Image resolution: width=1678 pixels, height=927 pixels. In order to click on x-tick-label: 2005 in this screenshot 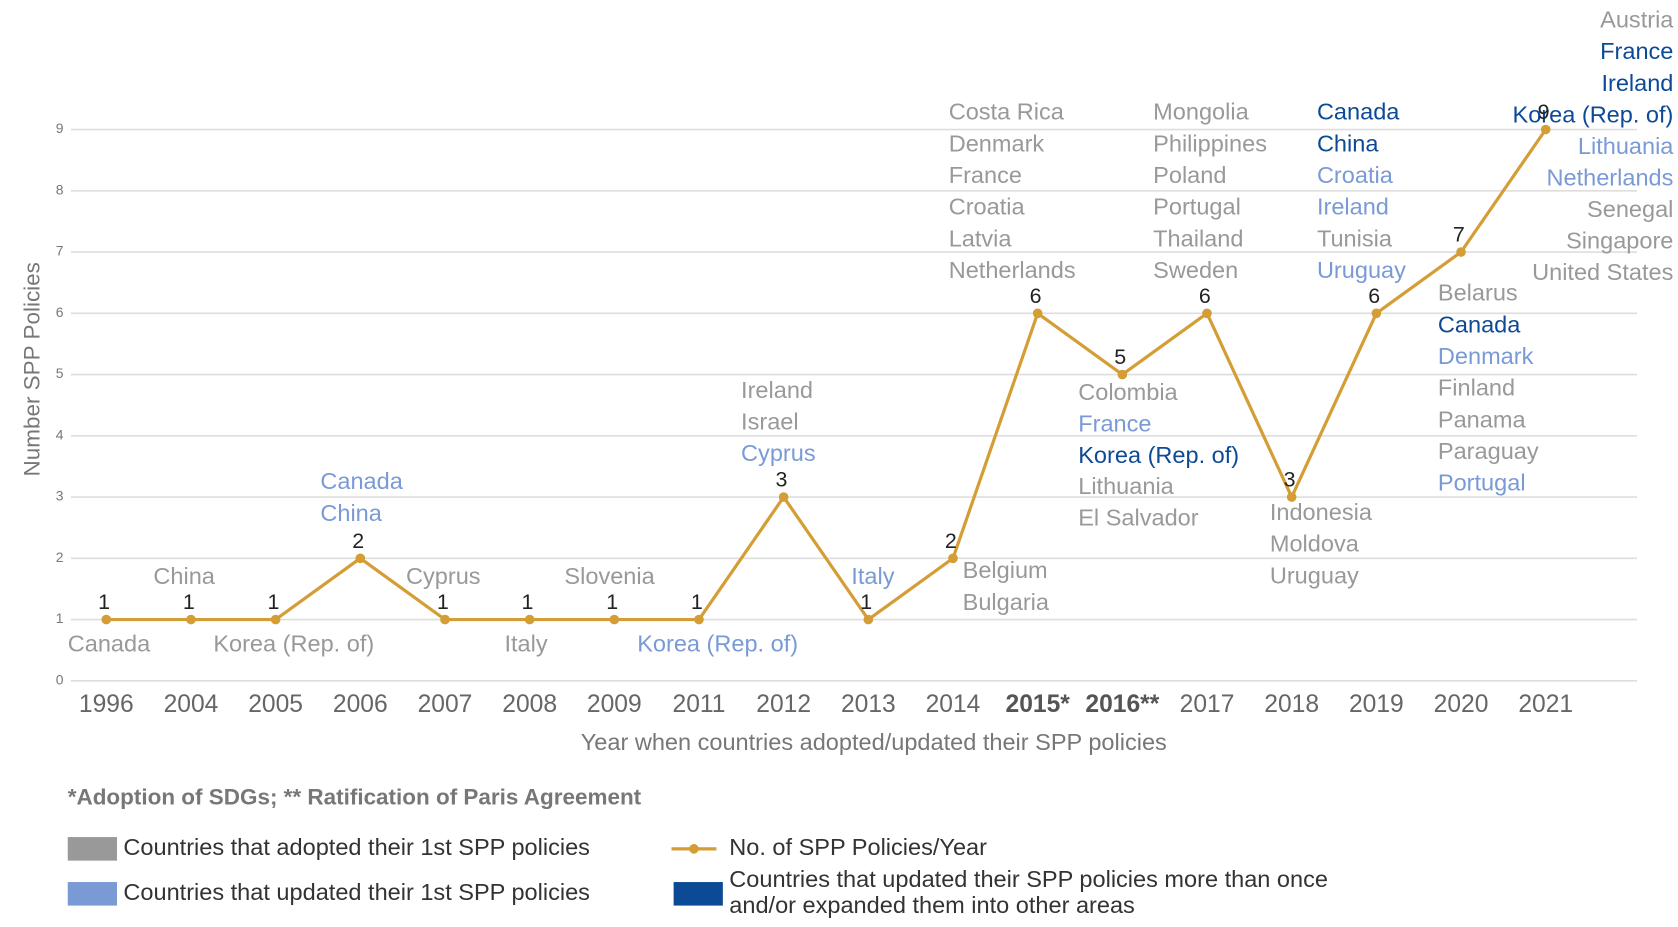, I will do `click(275, 704)`.